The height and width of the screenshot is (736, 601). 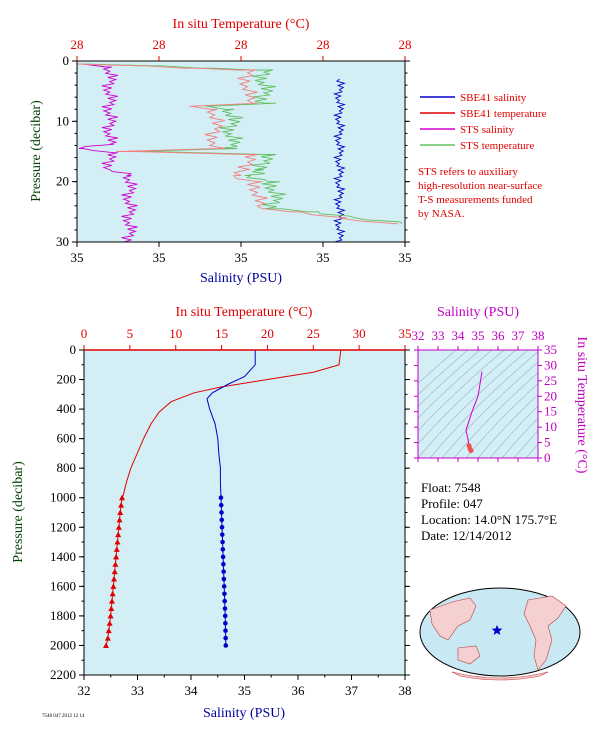 What do you see at coordinates (241, 24) in the screenshot?
I see `near-surface-top-axis-label: In situ Temperature (°C)` at bounding box center [241, 24].